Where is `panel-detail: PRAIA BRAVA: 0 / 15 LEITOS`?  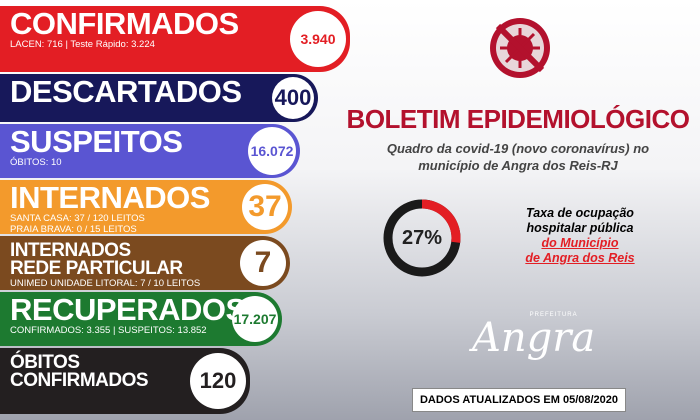
panel-detail: PRAIA BRAVA: 0 / 15 LEITOS is located at coordinates (73, 229).